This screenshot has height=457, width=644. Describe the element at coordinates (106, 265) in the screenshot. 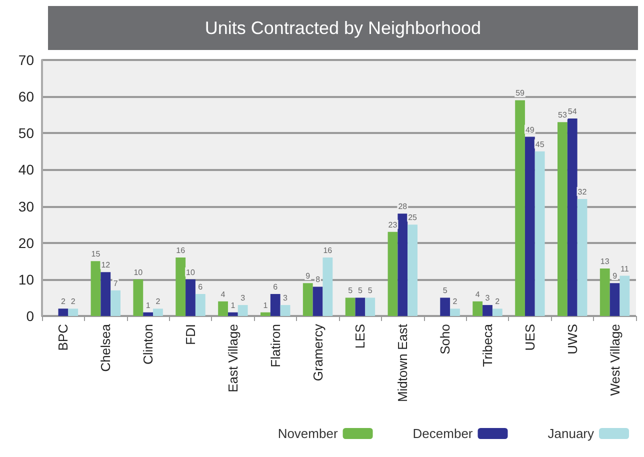

I see `data-label: 12` at that location.